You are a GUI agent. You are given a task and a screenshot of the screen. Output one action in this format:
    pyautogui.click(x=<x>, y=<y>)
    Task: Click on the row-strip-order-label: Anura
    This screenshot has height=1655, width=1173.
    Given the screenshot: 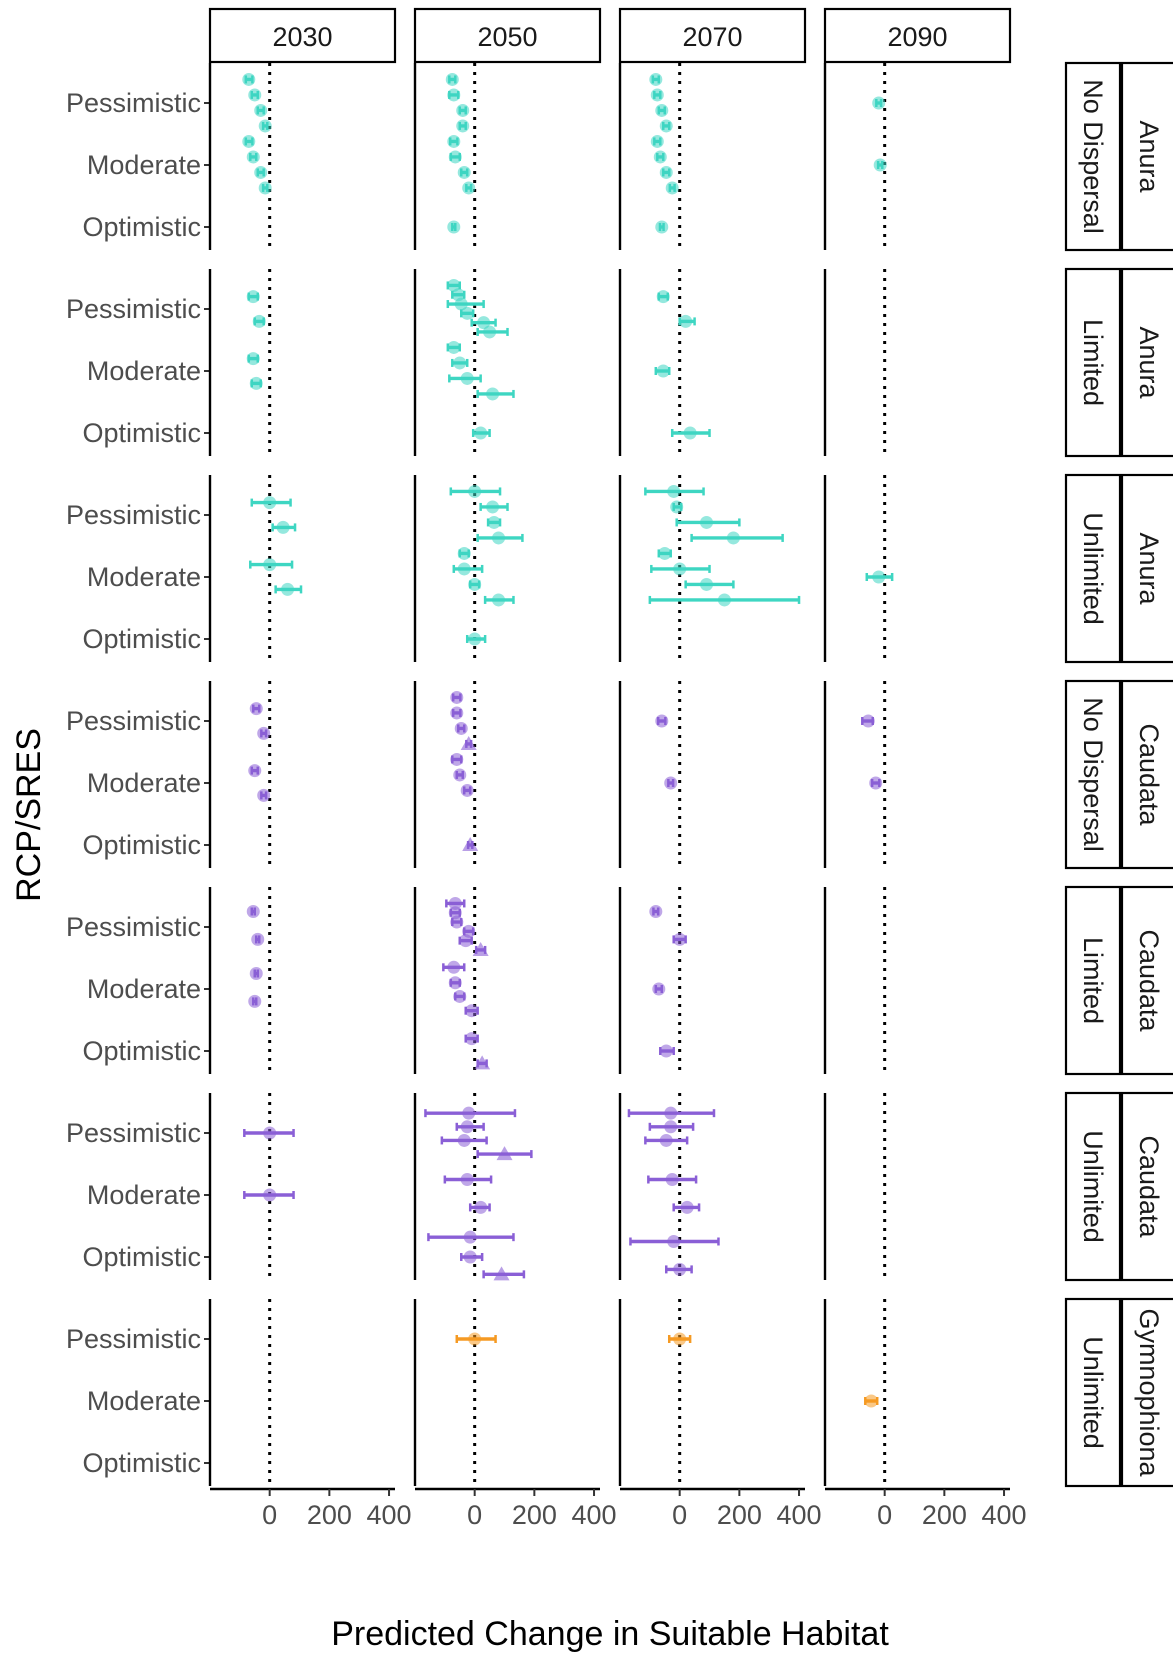 What is the action you would take?
    pyautogui.click(x=1149, y=568)
    